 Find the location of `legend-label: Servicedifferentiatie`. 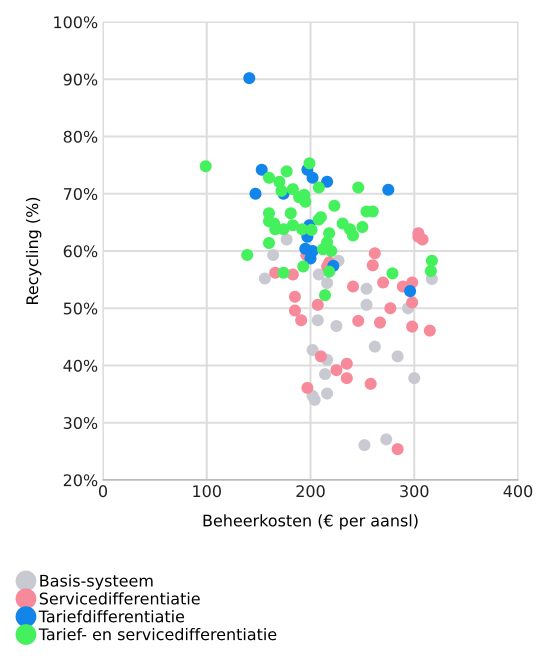

legend-label: Servicedifferentiatie is located at coordinates (120, 598).